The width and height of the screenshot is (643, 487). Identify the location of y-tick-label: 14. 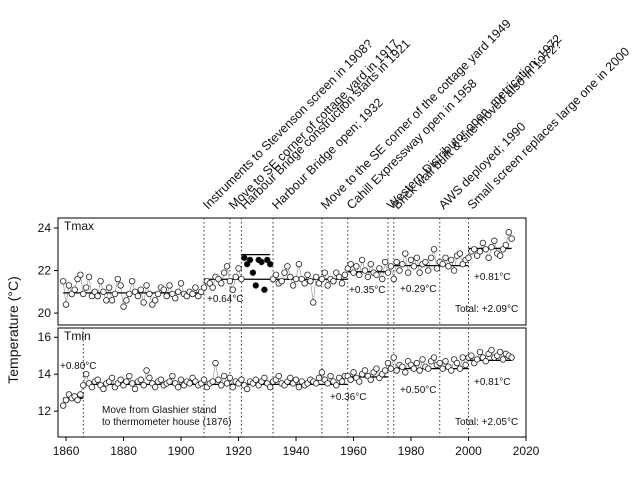
(45, 374).